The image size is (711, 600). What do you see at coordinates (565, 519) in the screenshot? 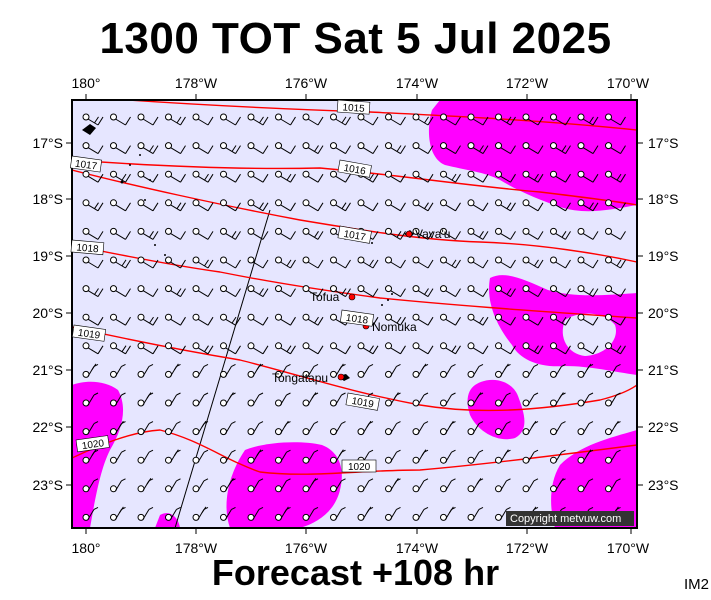
I see `copyright-text: Copyright metvuw.com` at bounding box center [565, 519].